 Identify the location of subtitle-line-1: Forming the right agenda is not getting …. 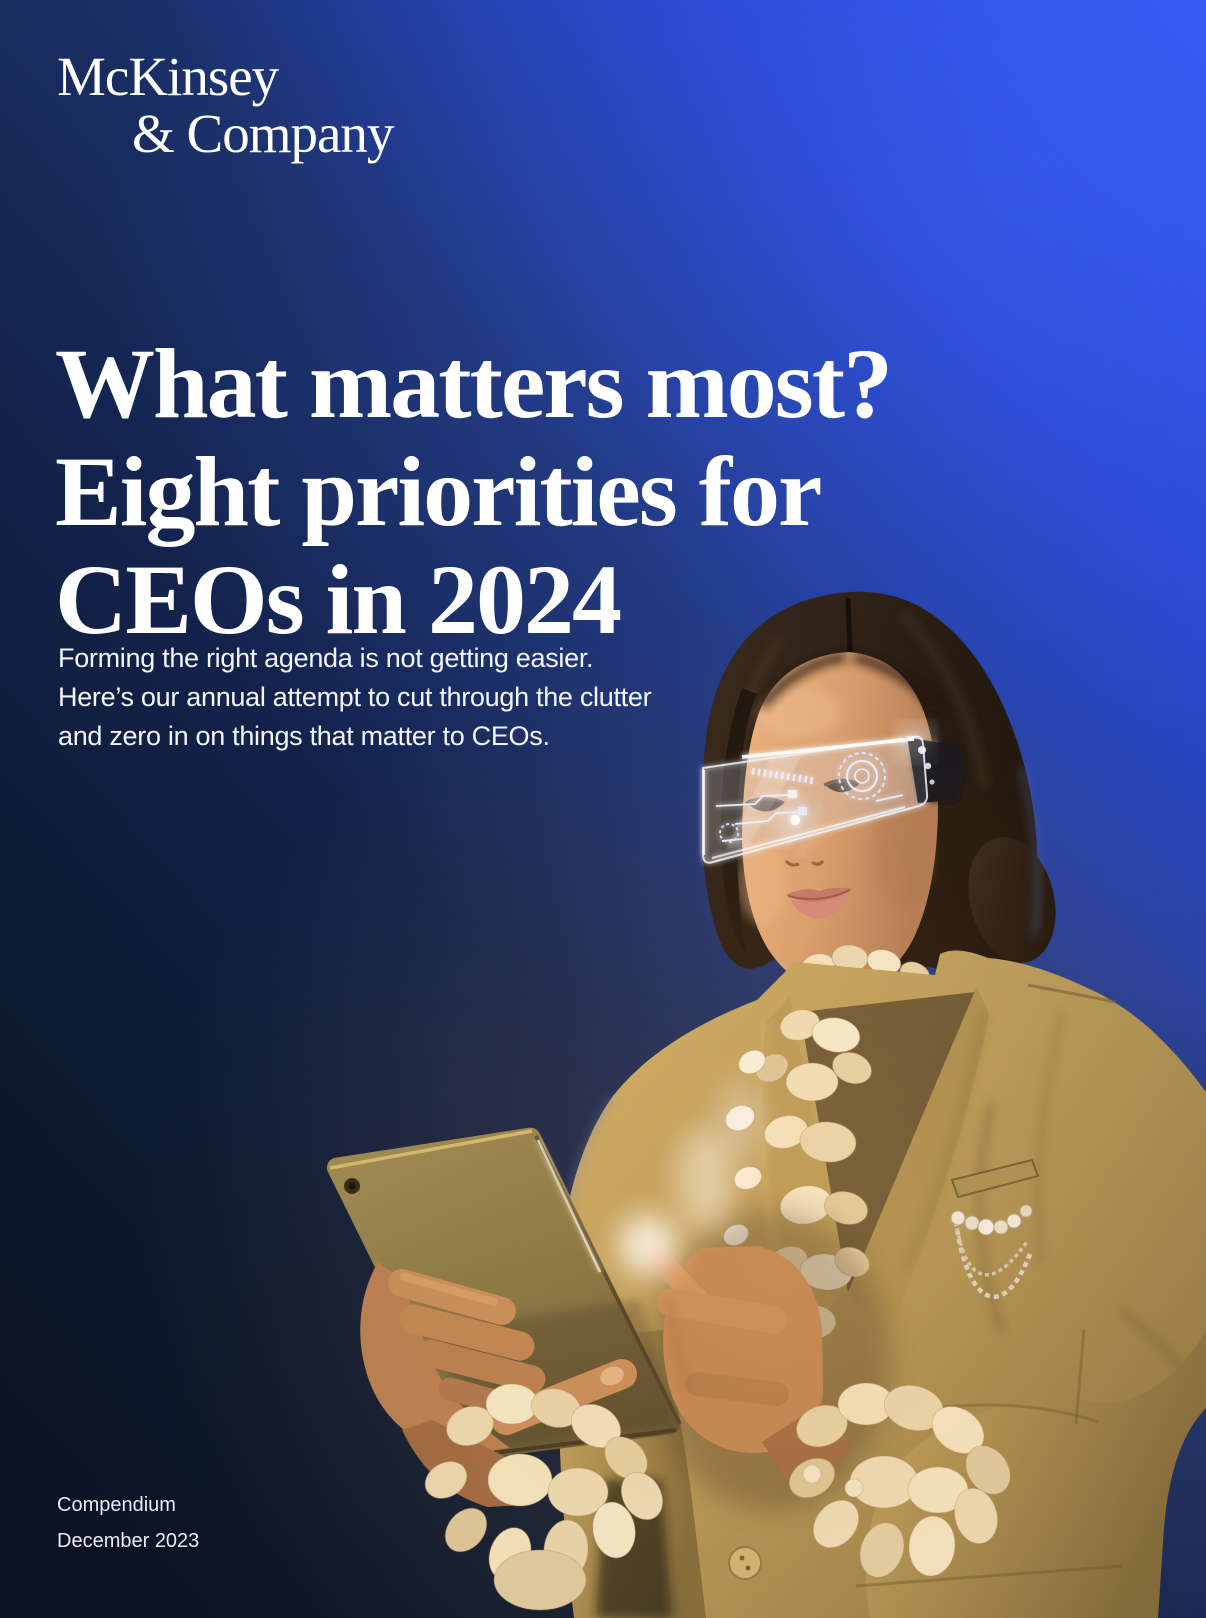
(326, 658).